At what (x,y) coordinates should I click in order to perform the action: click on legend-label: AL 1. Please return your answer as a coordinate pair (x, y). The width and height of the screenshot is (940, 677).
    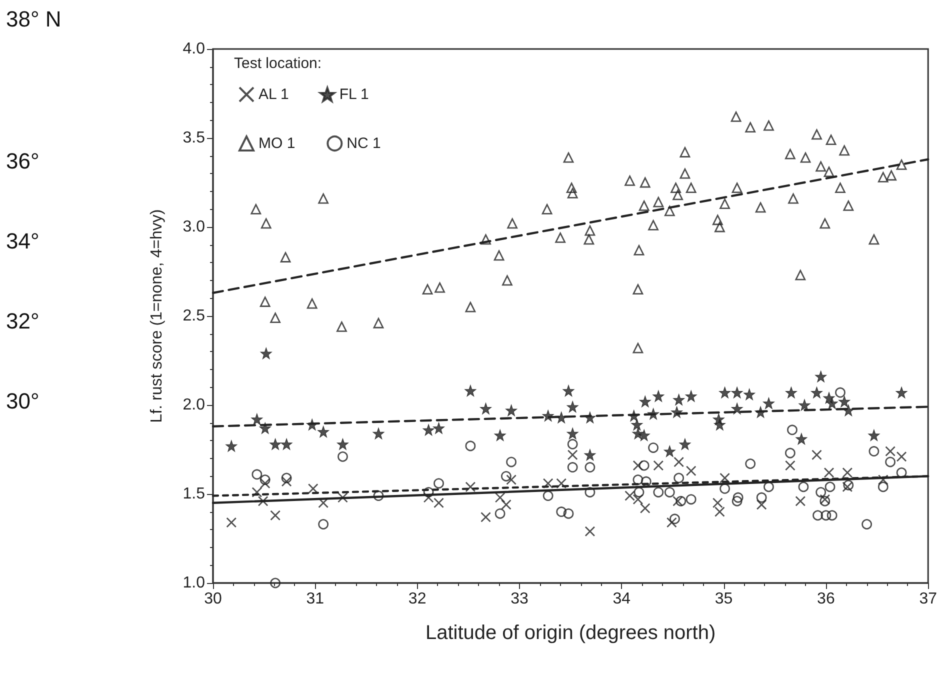
    Looking at the image, I should click on (273, 94).